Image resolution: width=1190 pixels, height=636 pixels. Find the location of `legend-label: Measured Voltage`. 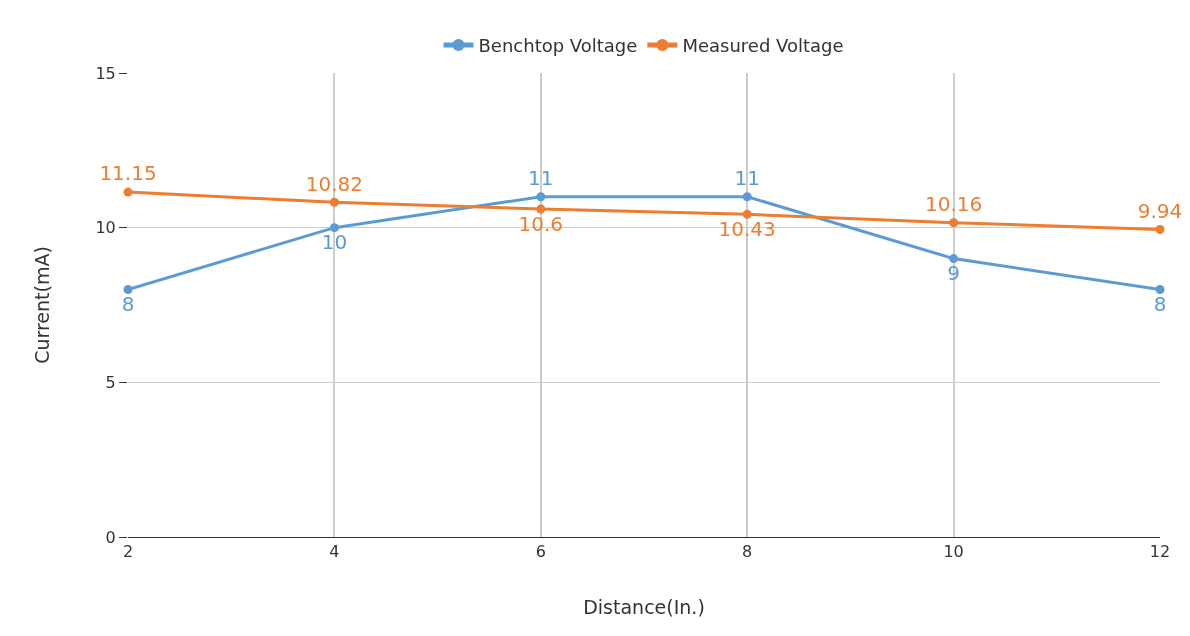

legend-label: Measured Voltage is located at coordinates (763, 45).